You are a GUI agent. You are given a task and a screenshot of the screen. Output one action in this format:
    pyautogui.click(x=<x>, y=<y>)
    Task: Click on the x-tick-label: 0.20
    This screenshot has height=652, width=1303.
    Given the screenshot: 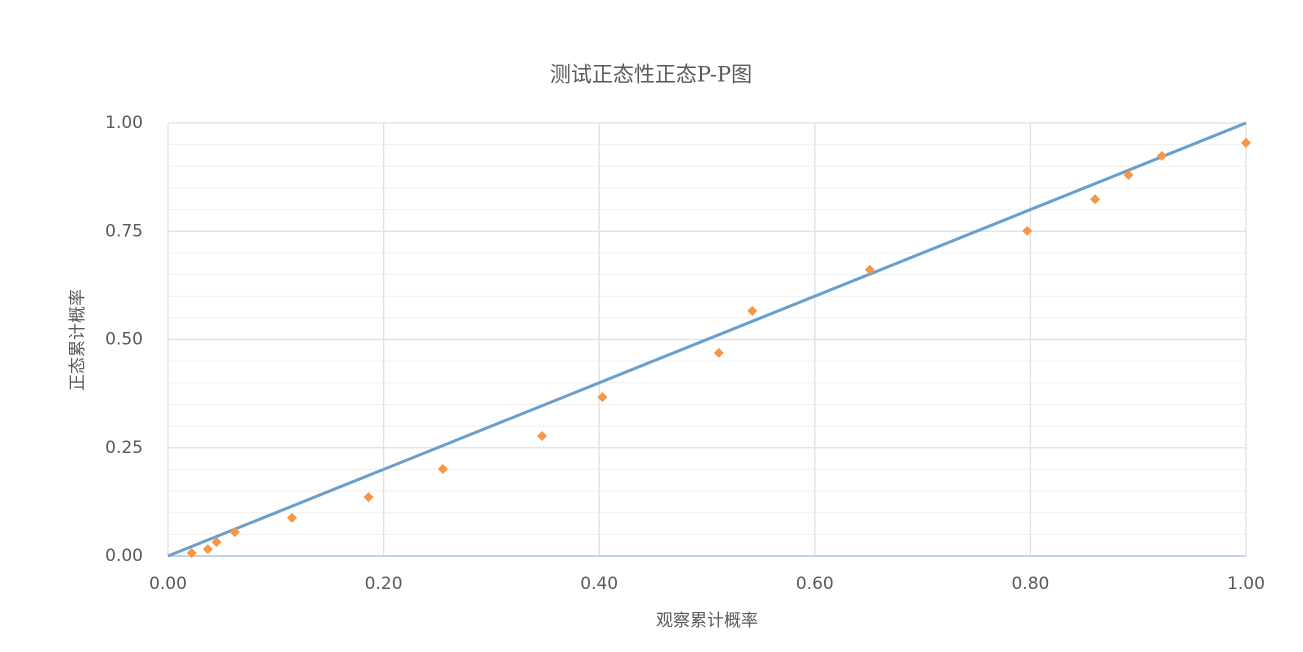 What is the action you would take?
    pyautogui.click(x=384, y=584)
    